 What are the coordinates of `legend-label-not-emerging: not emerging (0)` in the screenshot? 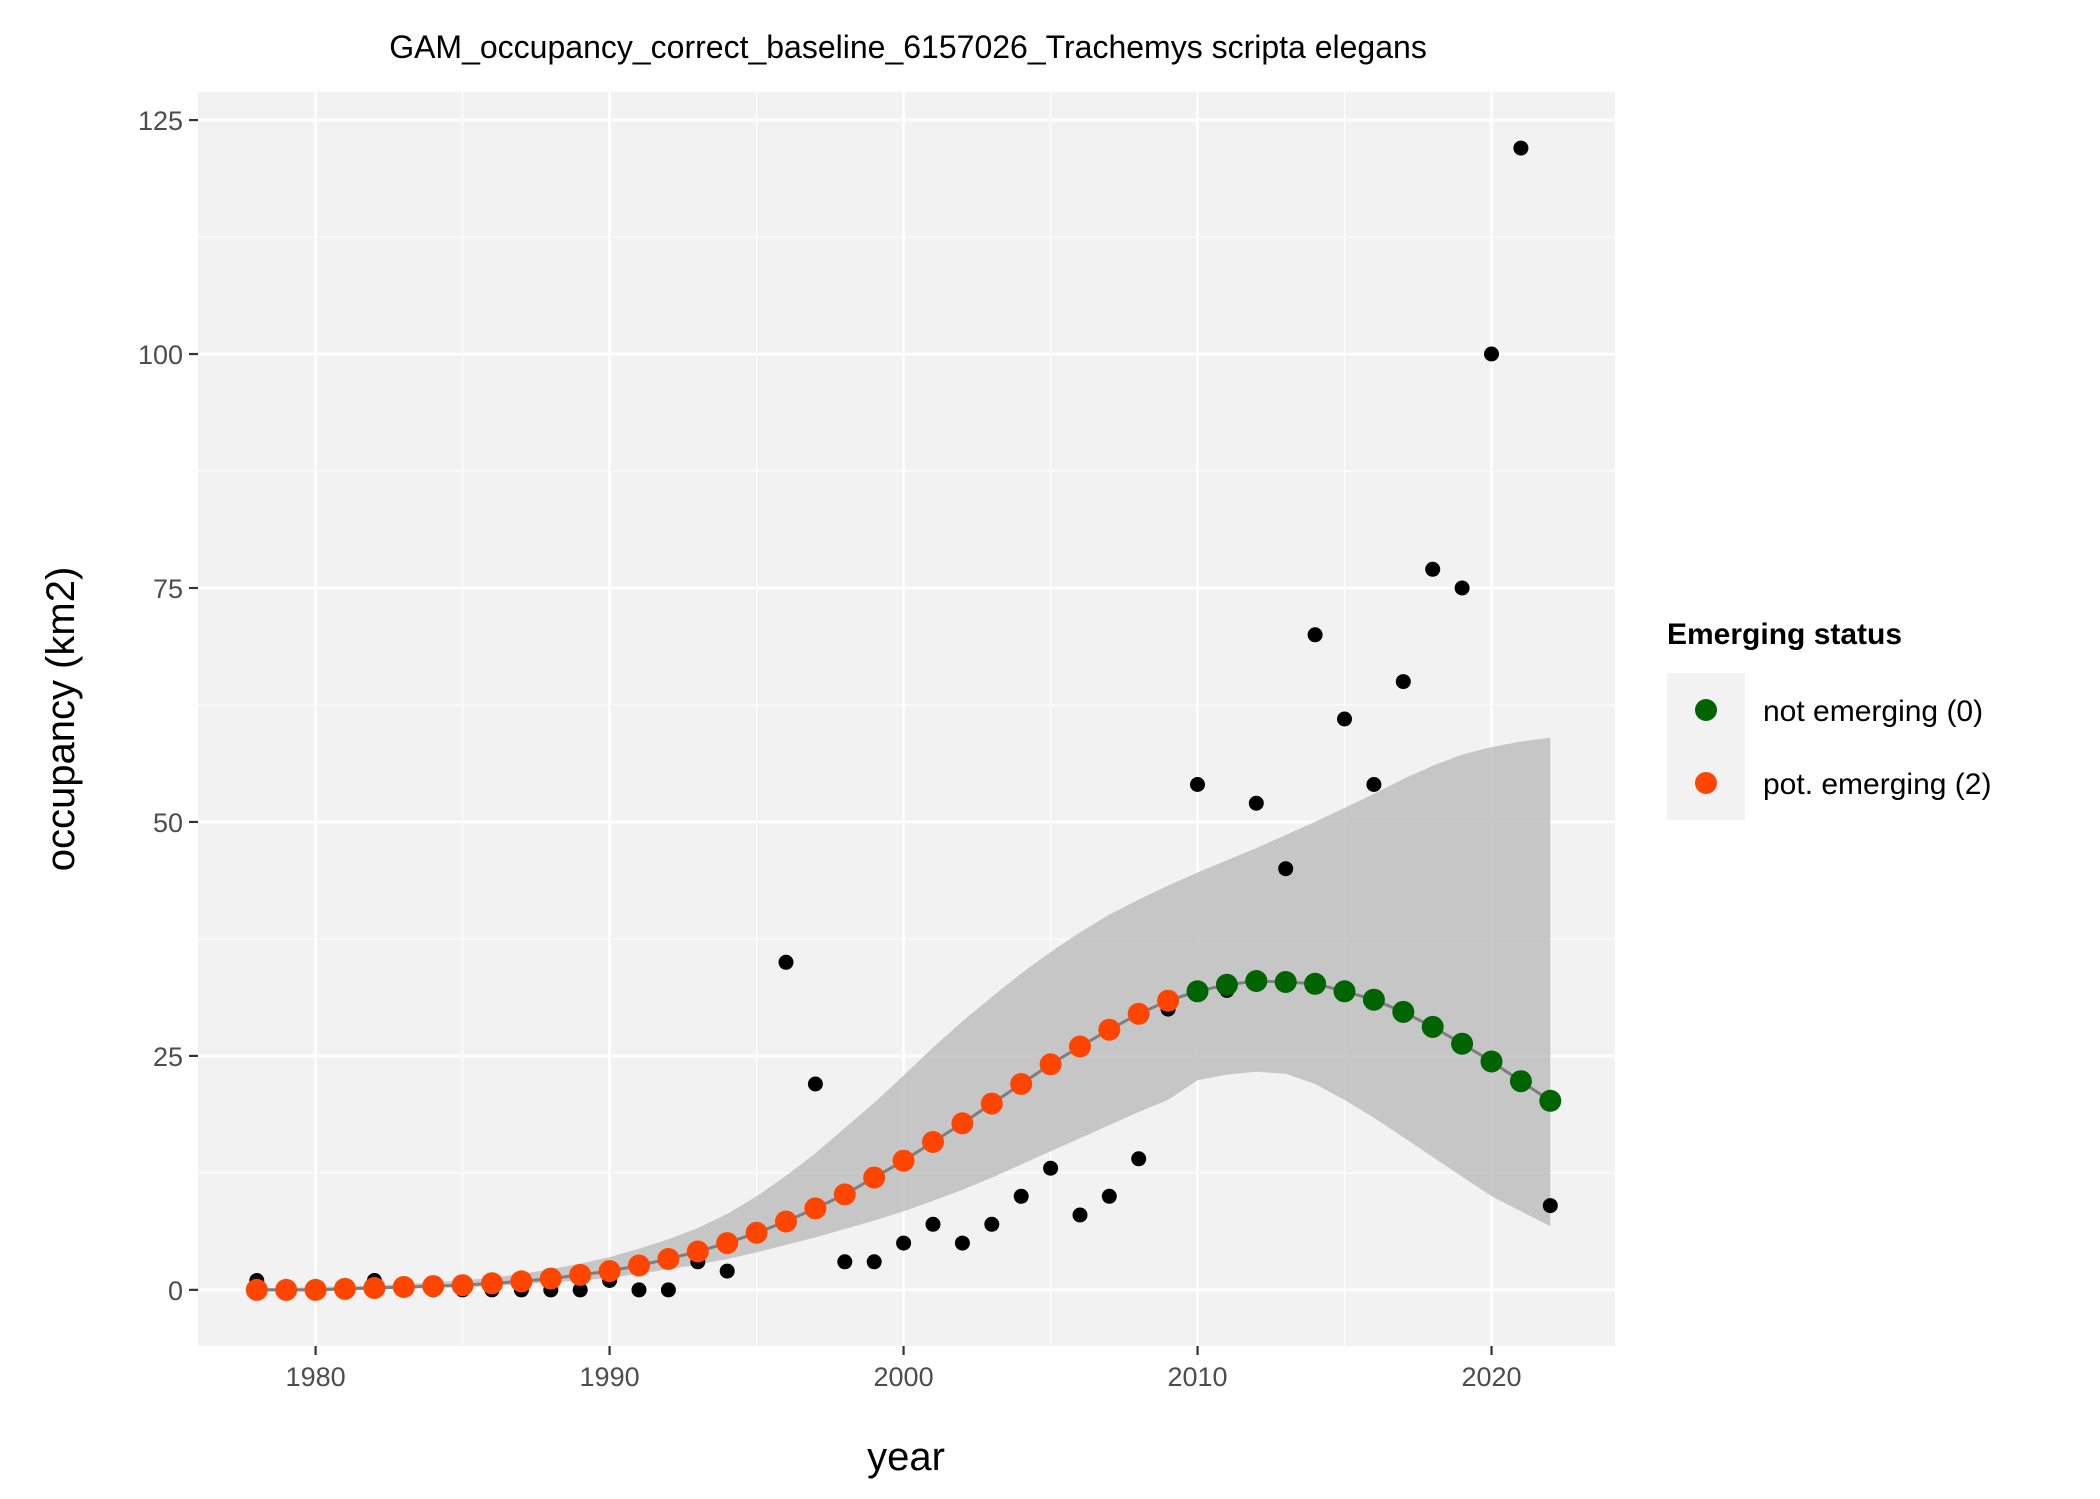 It's located at (1873, 711).